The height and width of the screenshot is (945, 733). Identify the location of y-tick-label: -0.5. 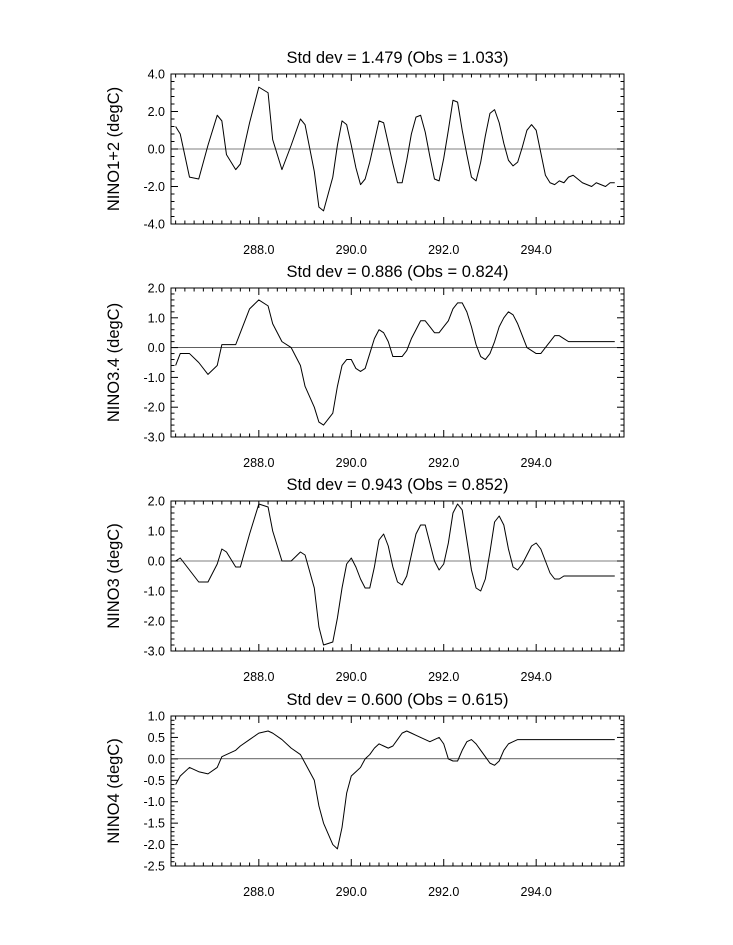
(154, 781).